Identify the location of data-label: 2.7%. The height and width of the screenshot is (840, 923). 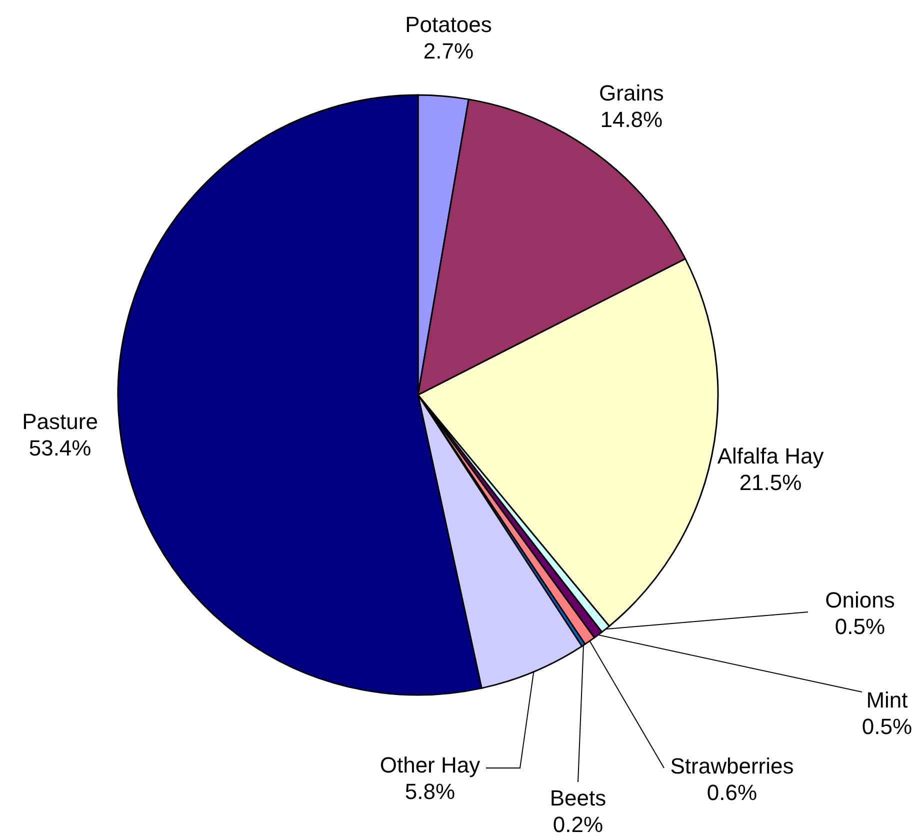
(448, 51).